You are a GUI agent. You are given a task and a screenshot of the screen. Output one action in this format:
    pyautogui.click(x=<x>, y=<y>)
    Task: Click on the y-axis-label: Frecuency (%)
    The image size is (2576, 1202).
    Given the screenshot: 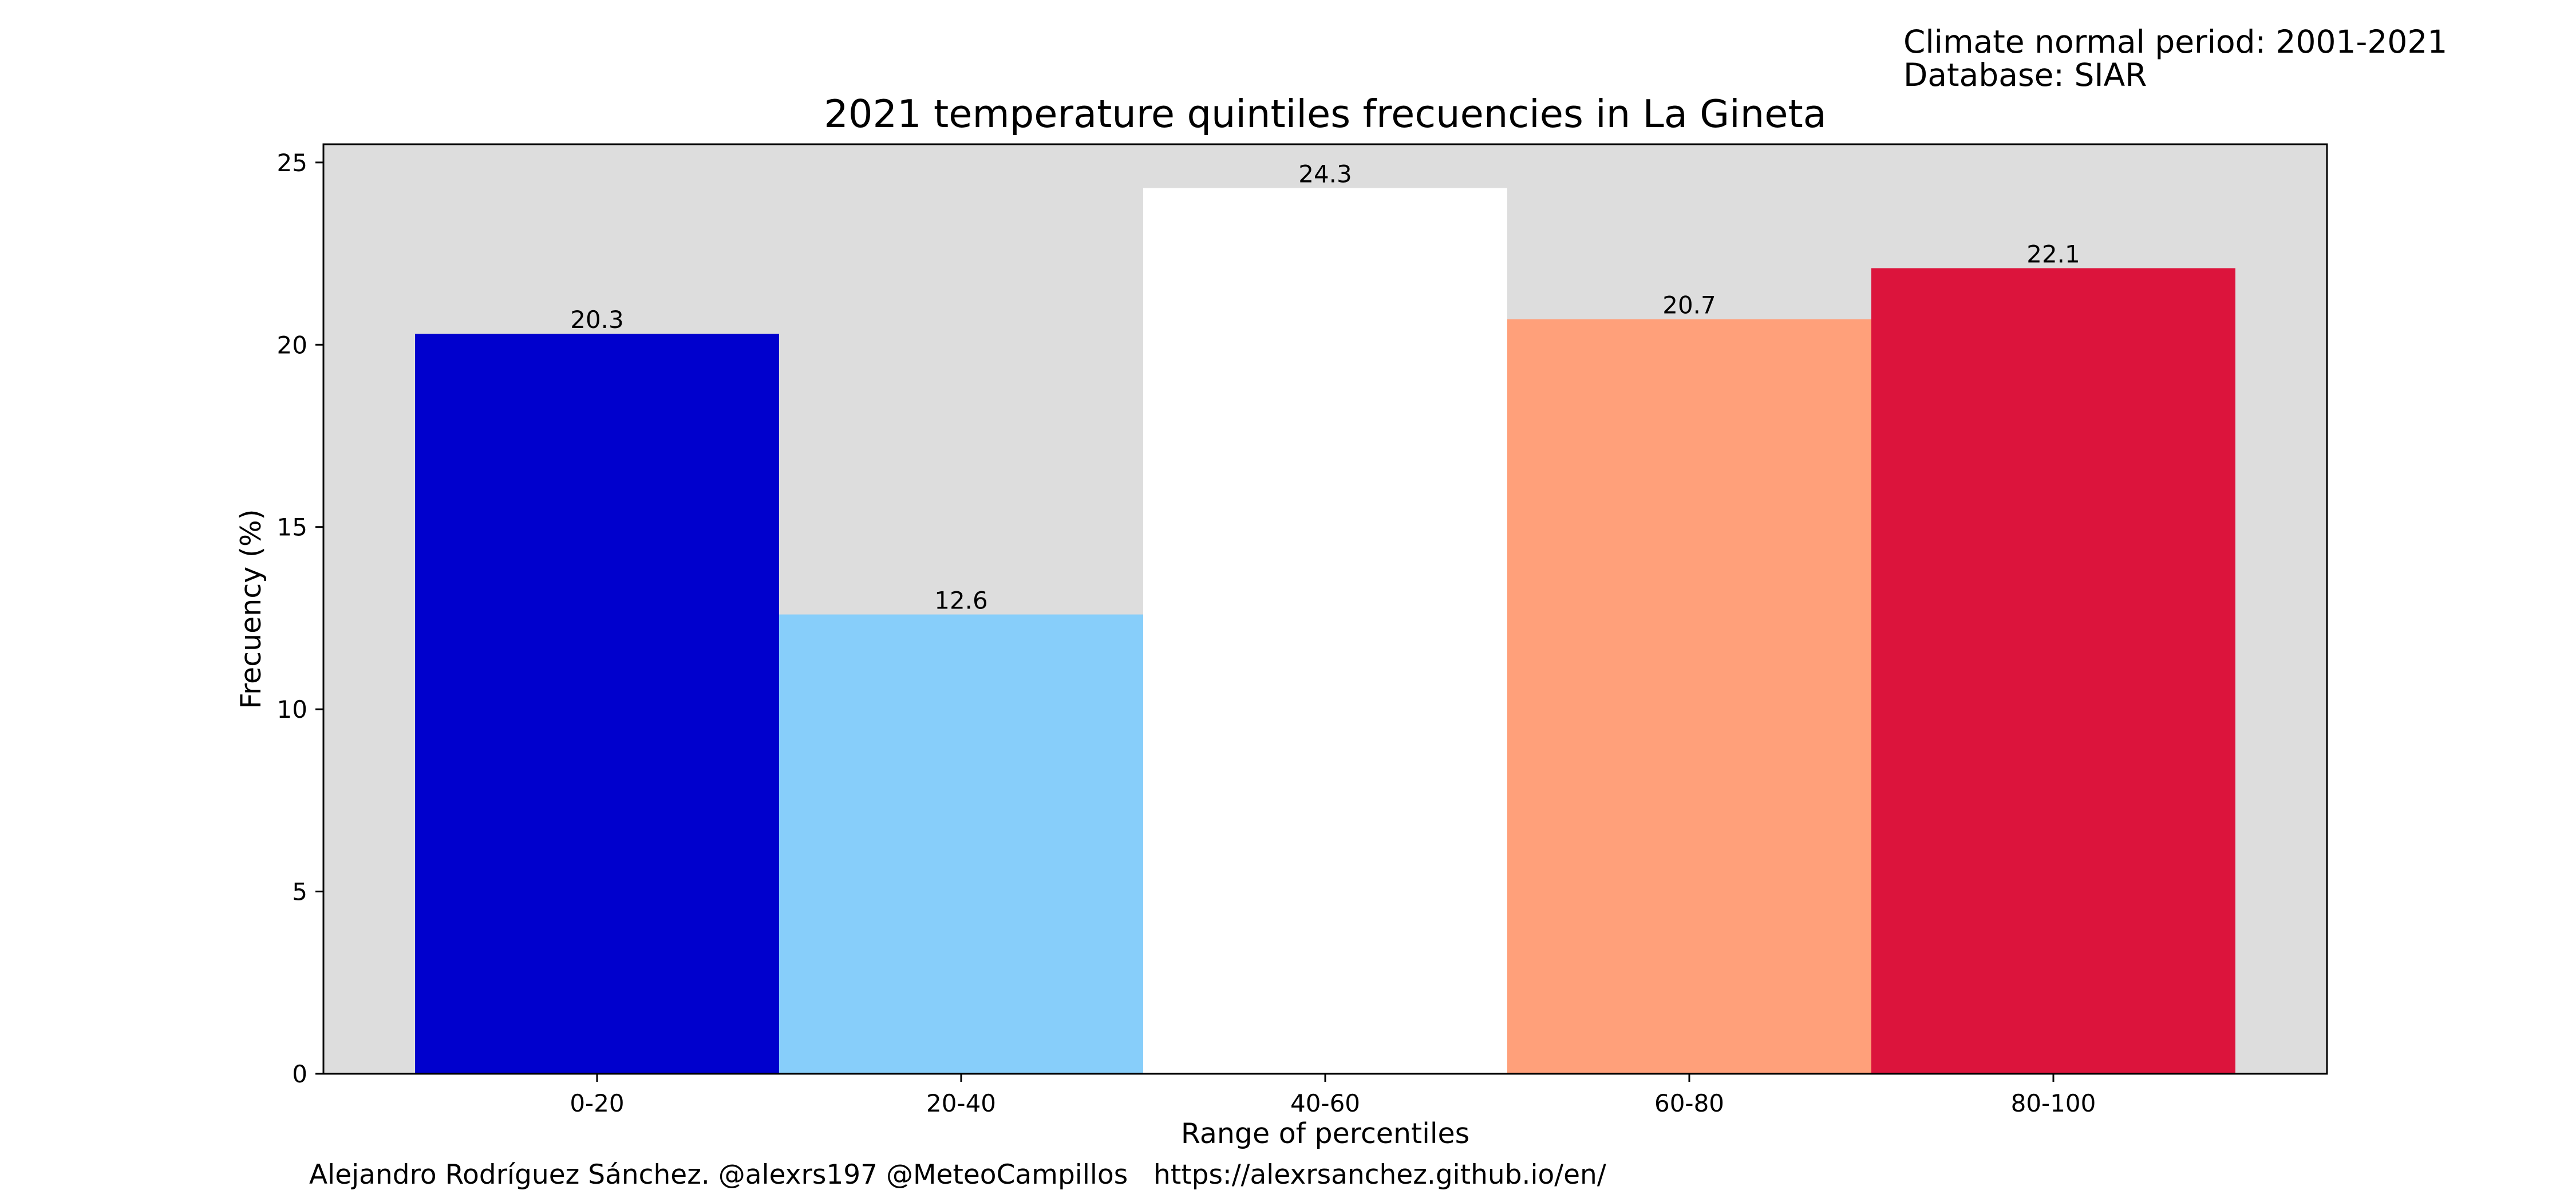 What is the action you would take?
    pyautogui.click(x=251, y=609)
    